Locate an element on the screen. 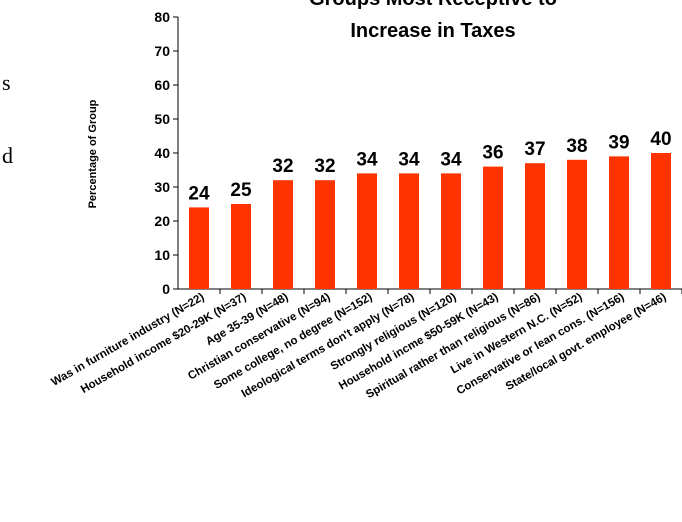 The image size is (682, 522). y-axis-label: Percentage of Group is located at coordinates (93, 153).